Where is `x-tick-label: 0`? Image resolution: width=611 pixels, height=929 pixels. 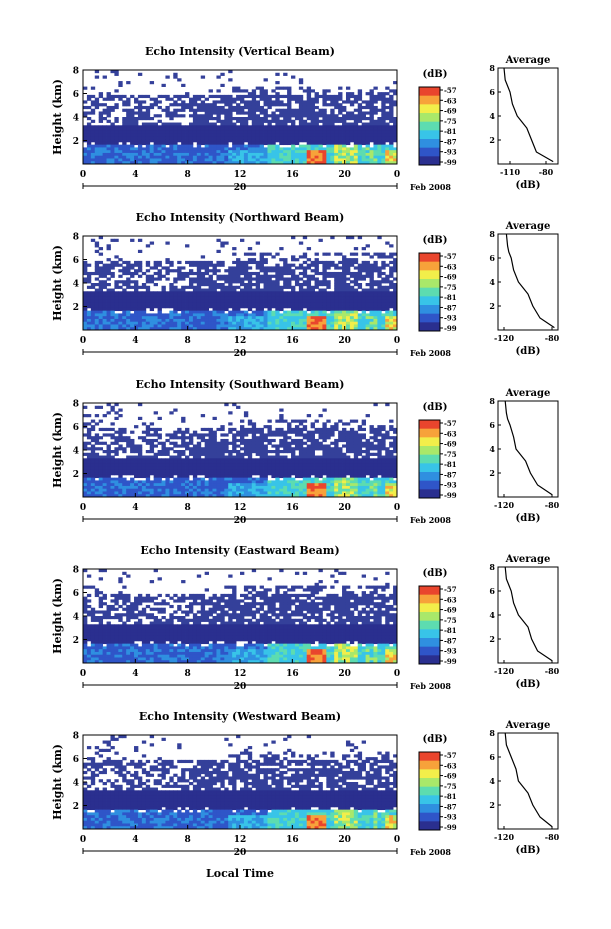
x-tick-label: 0 is located at coordinates (83, 341).